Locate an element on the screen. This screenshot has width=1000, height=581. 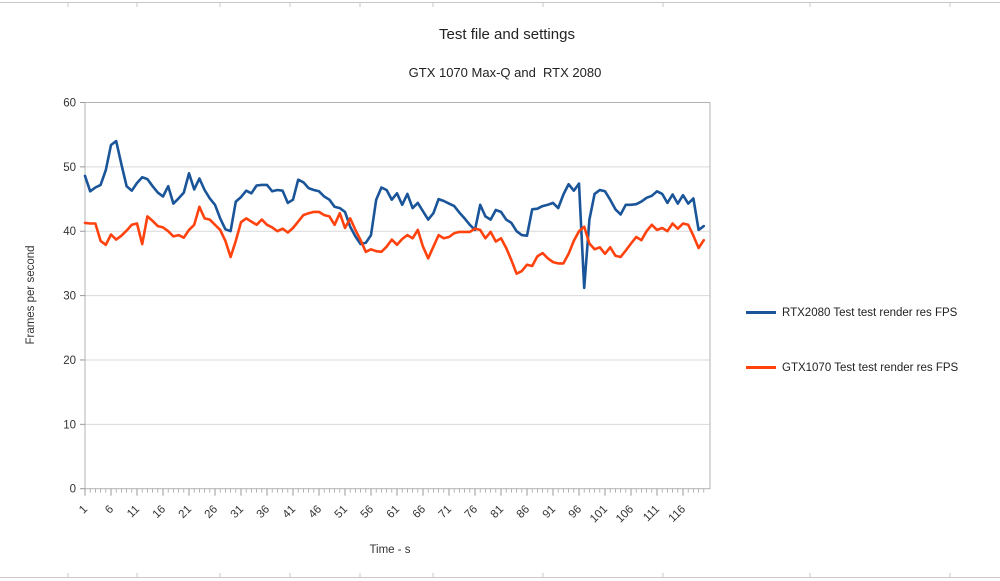
x-tick-label: 11 is located at coordinates (133, 511).